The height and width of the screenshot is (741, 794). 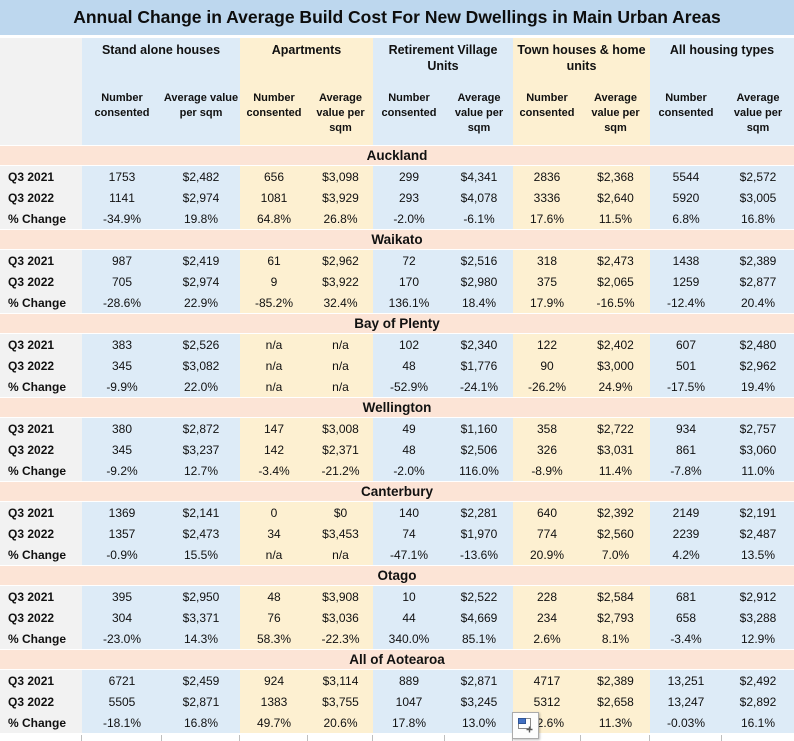 I want to click on data-cell: 142, so click(x=274, y=449).